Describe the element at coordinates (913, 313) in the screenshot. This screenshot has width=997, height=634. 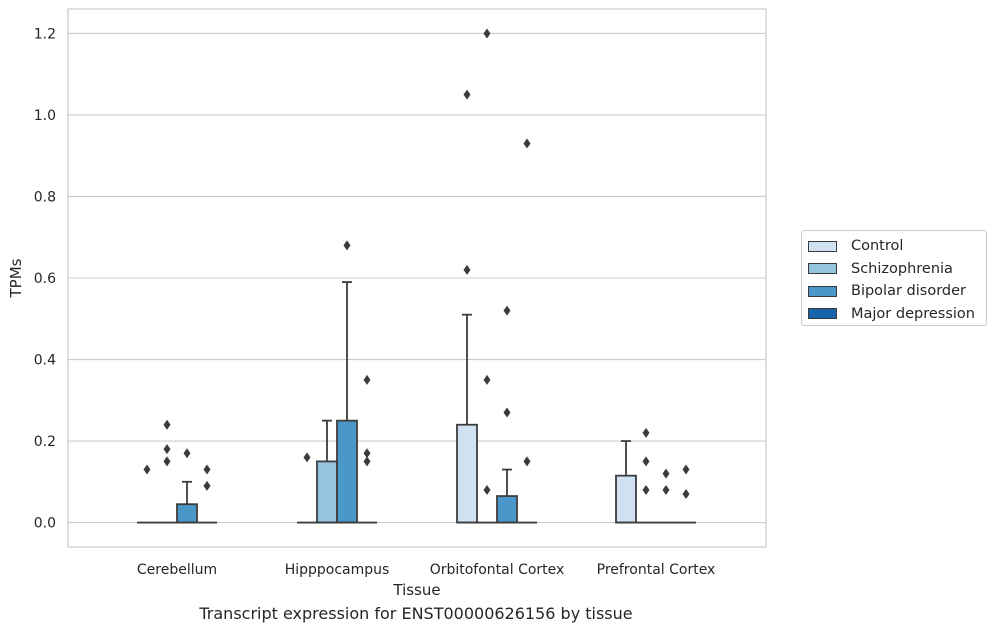
I see `legend-label-major-depression: Major depression` at that location.